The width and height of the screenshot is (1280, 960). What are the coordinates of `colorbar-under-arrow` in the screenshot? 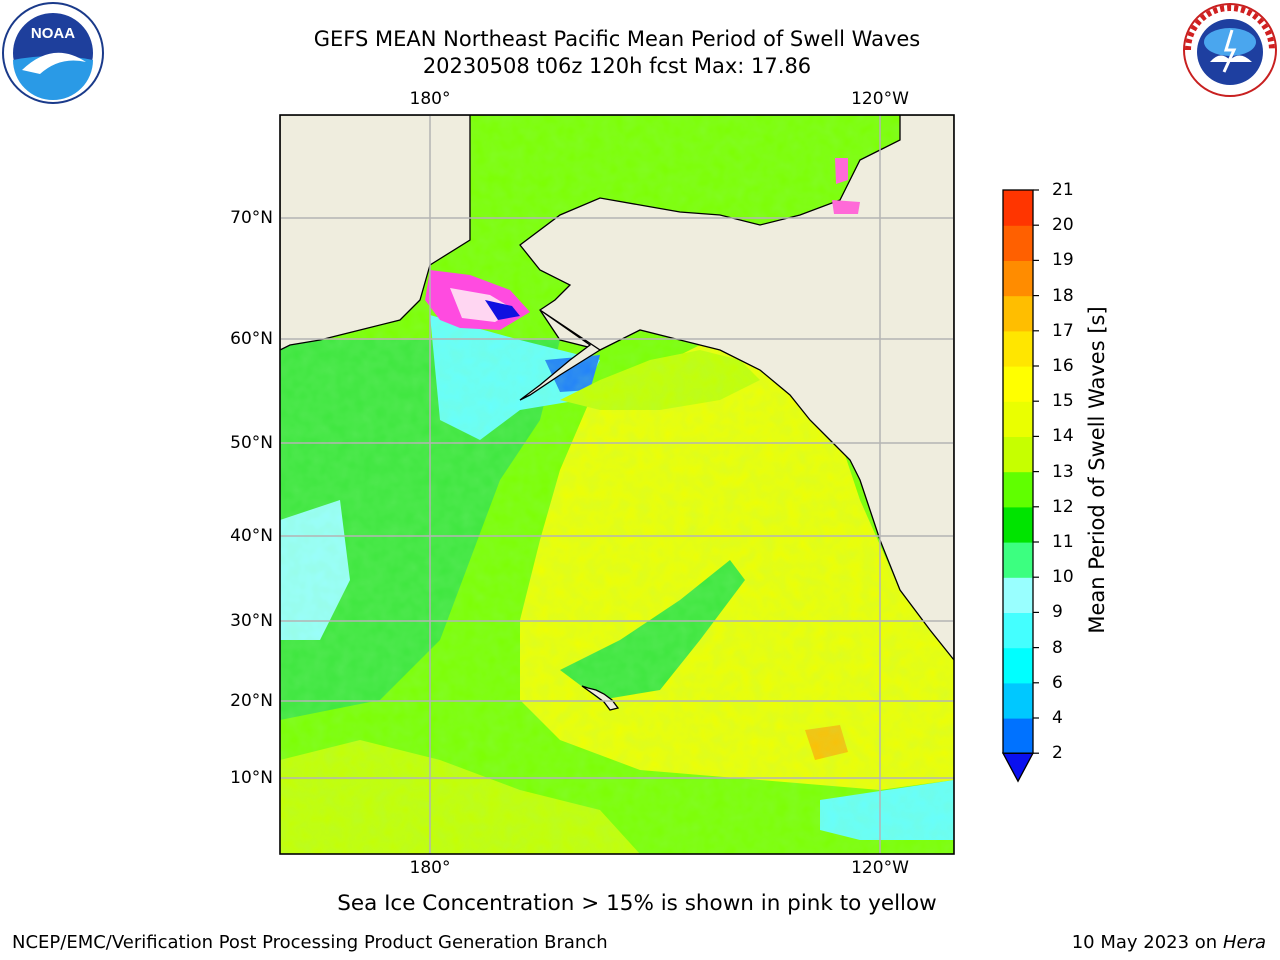 It's located at (1018, 767).